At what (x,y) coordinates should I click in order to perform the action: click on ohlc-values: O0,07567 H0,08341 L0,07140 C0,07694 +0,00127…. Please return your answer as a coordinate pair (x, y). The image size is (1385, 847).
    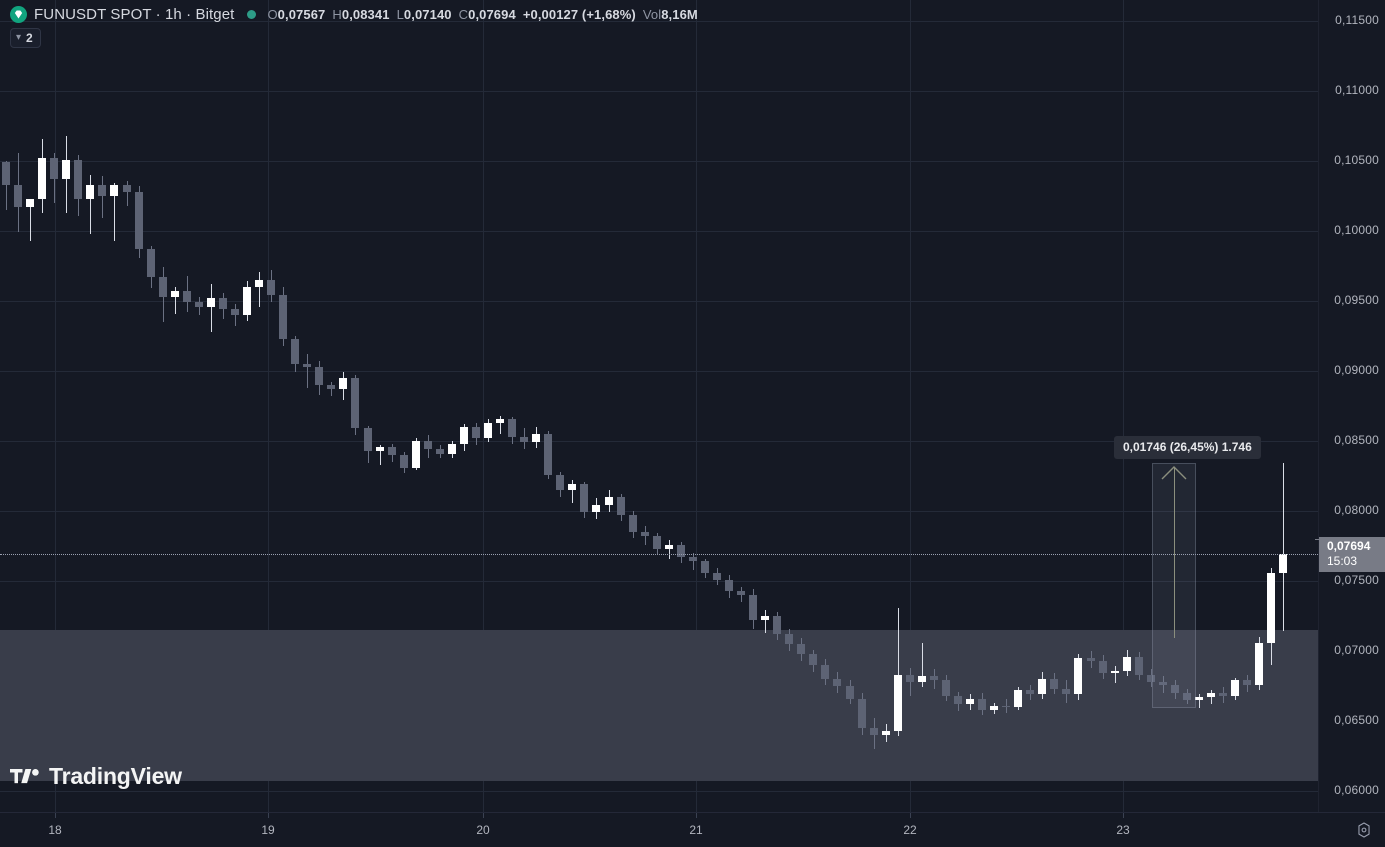
    Looking at the image, I should click on (482, 14).